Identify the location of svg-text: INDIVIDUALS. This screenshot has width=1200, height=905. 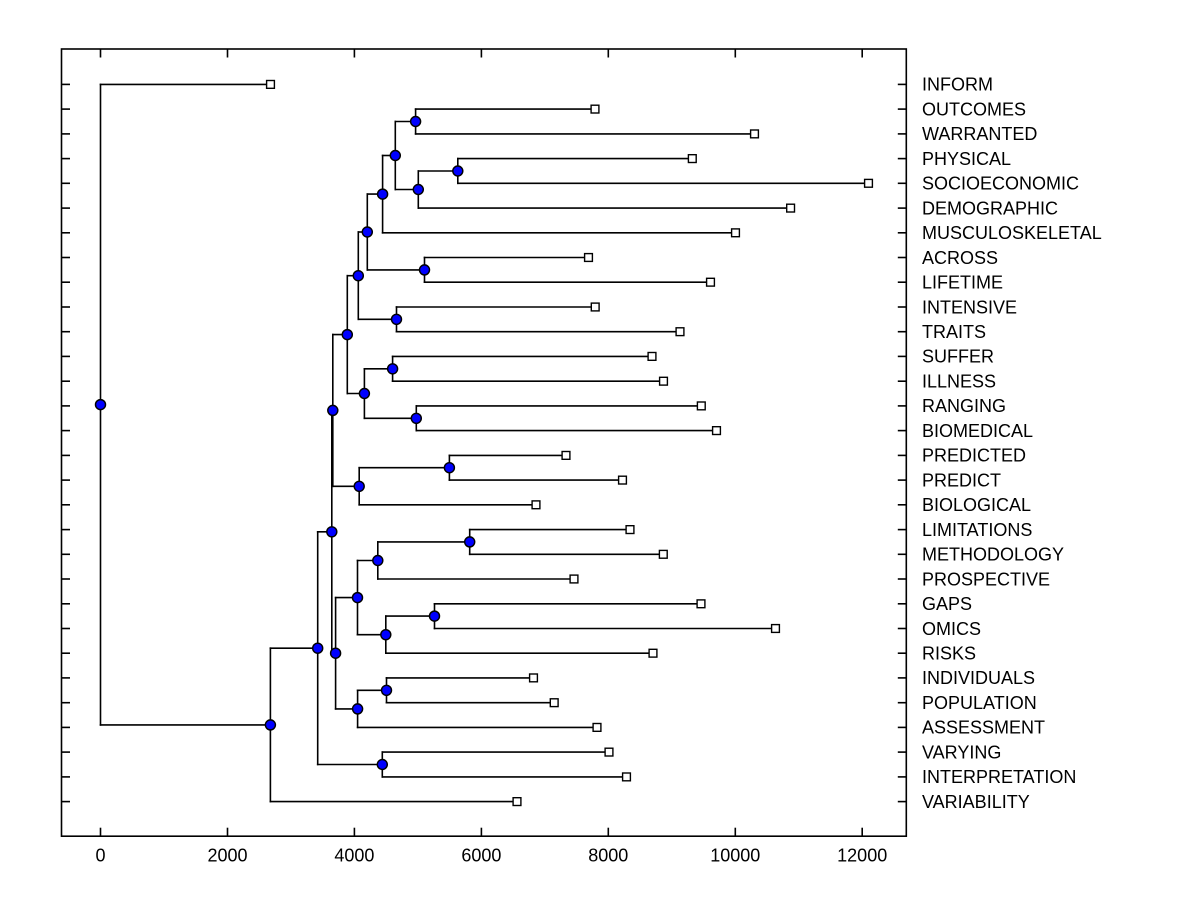
(978, 678).